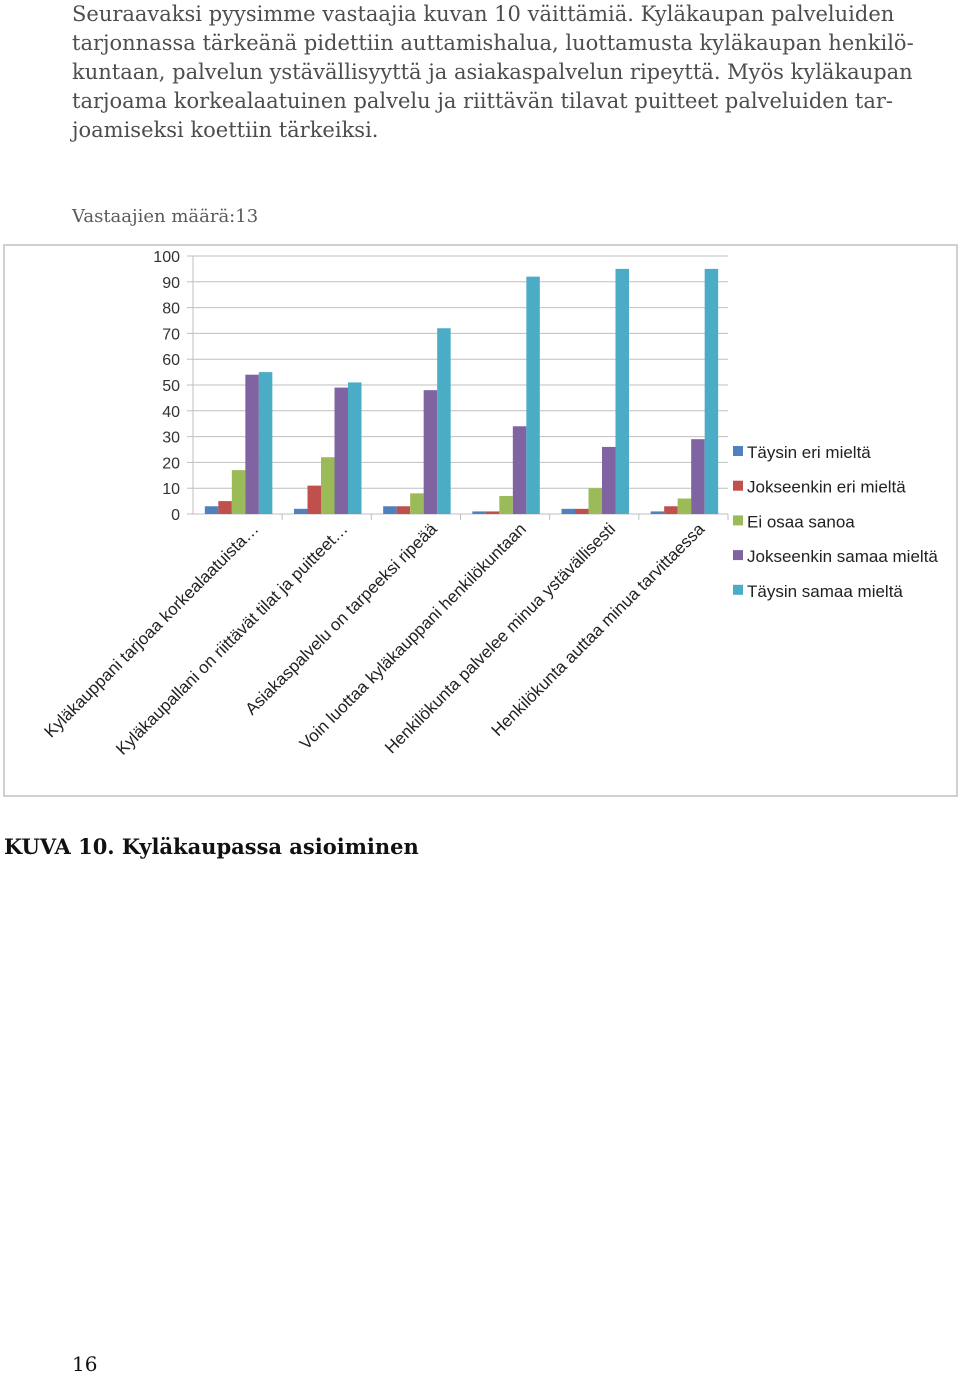  Describe the element at coordinates (211, 846) in the screenshot. I see `figure-caption: KUVA 10. Kyläkaupassa asioiminen` at that location.